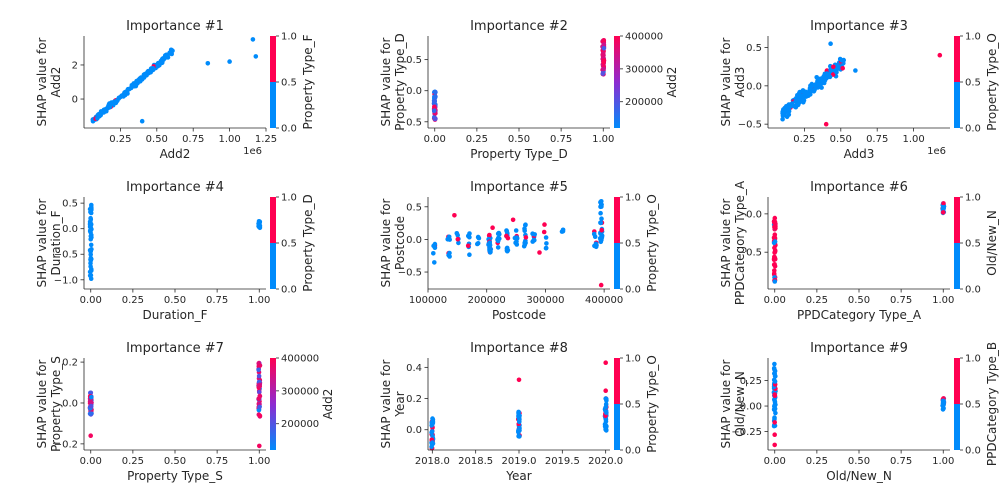  What do you see at coordinates (859, 26) in the screenshot?
I see `chart-title: Importance #3` at bounding box center [859, 26].